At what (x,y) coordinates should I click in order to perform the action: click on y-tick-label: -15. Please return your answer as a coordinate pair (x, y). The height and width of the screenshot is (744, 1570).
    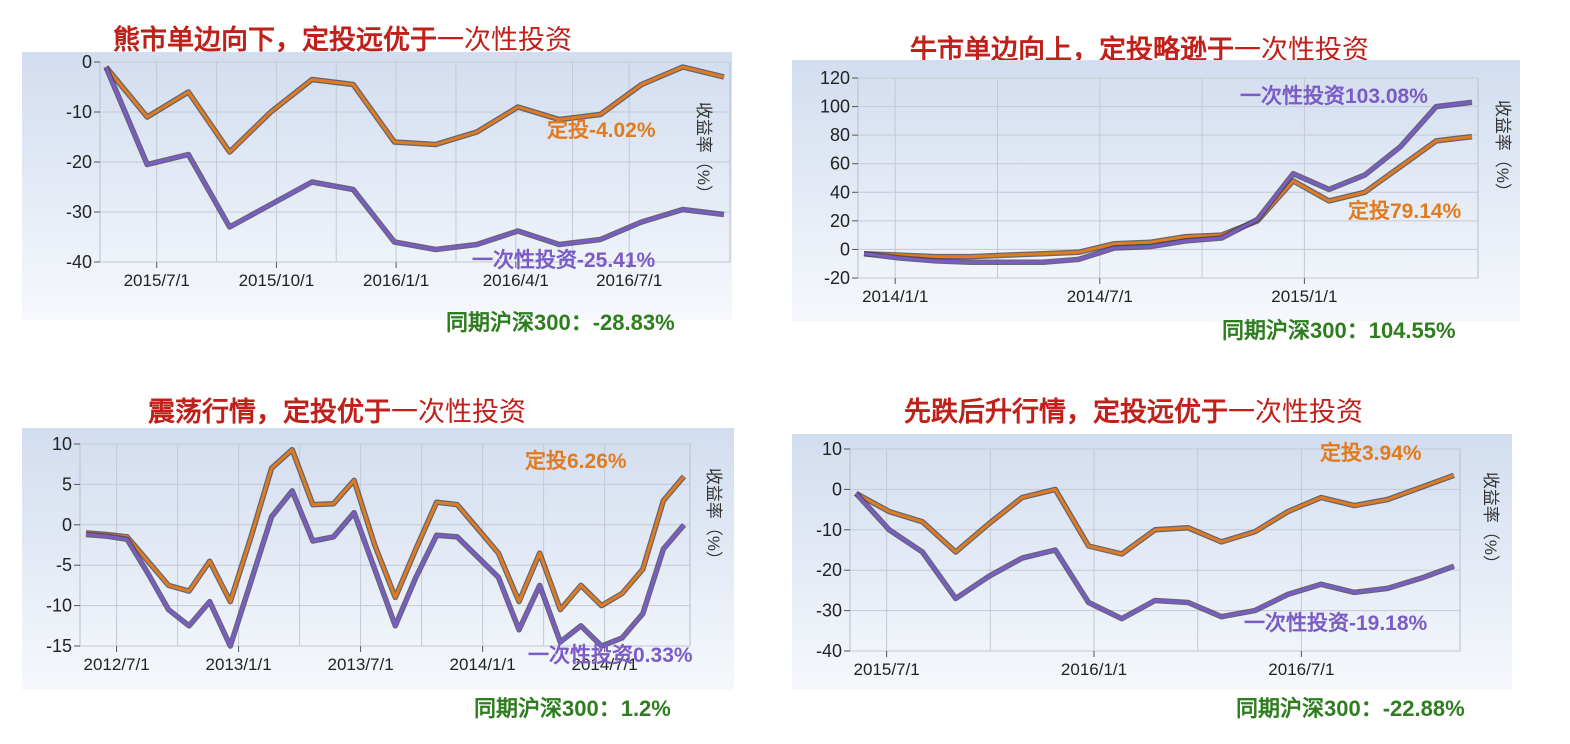
    Looking at the image, I should click on (59, 646).